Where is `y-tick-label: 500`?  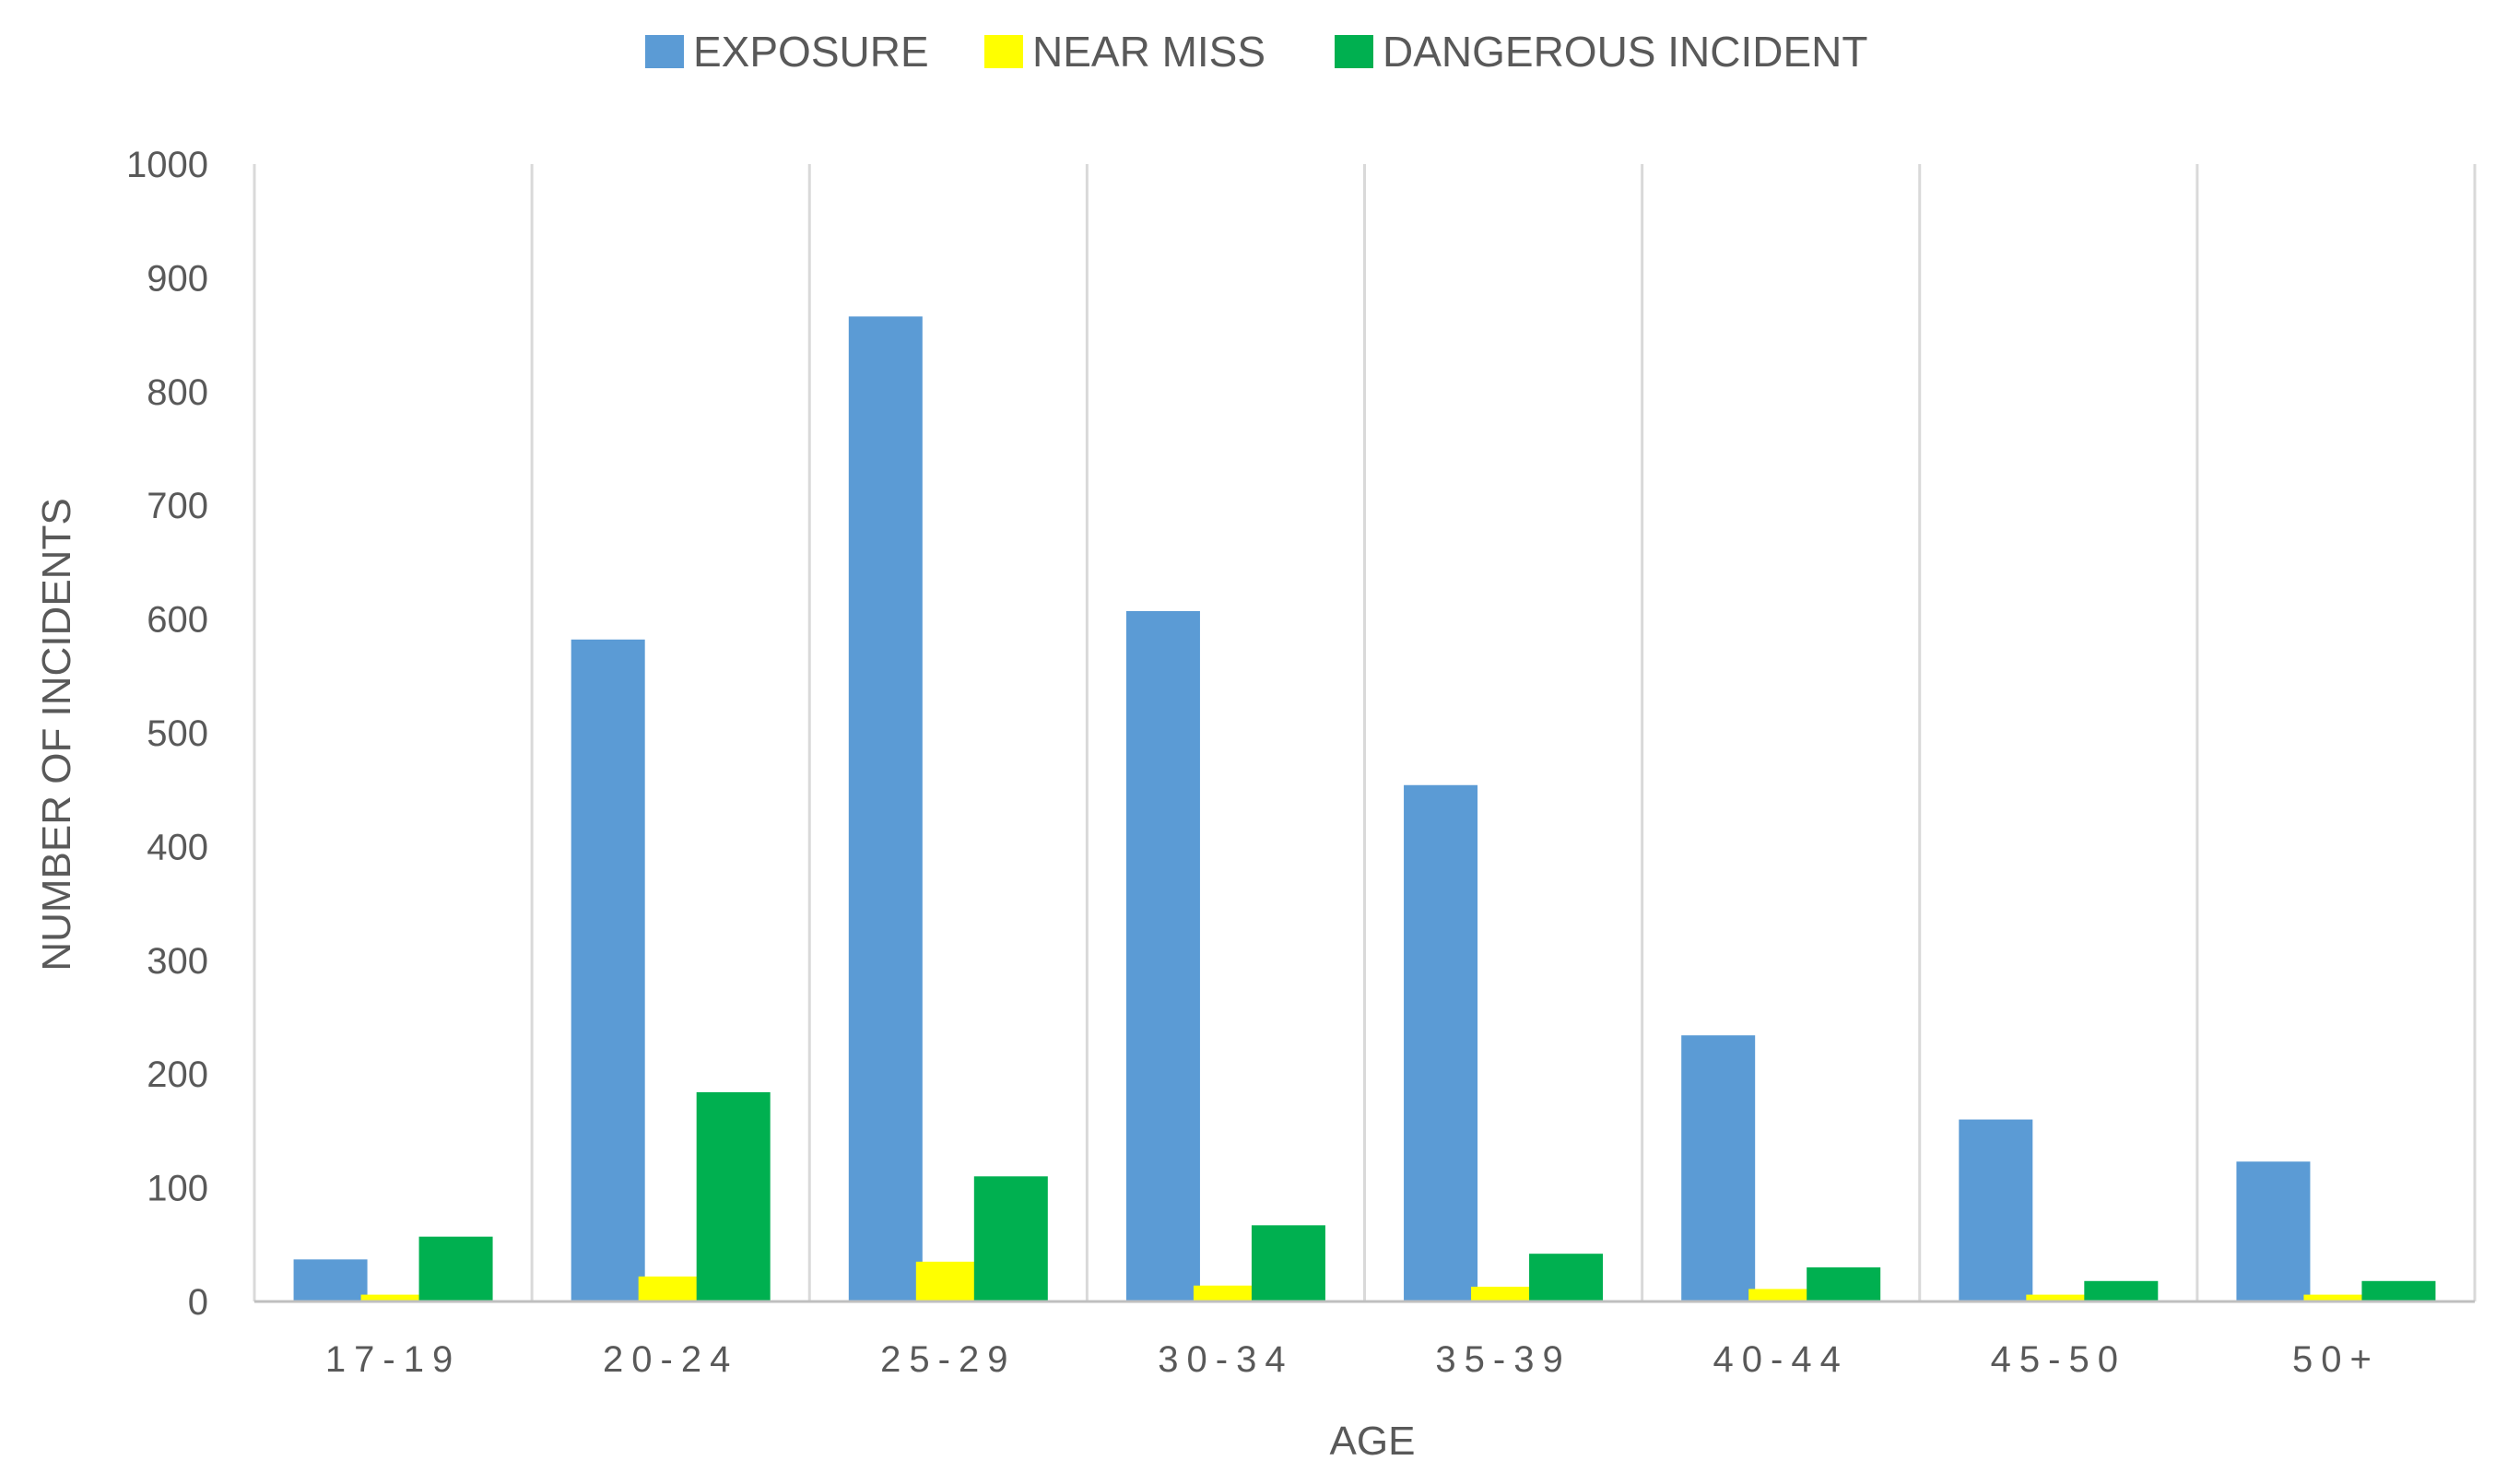
y-tick-label: 500 is located at coordinates (178, 734).